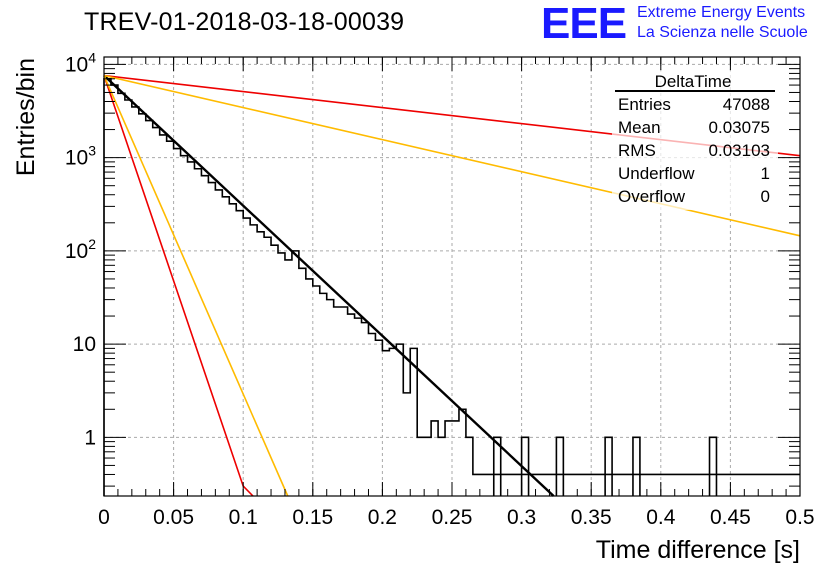  Describe the element at coordinates (765, 196) in the screenshot. I see `stats-row-value: 0` at that location.